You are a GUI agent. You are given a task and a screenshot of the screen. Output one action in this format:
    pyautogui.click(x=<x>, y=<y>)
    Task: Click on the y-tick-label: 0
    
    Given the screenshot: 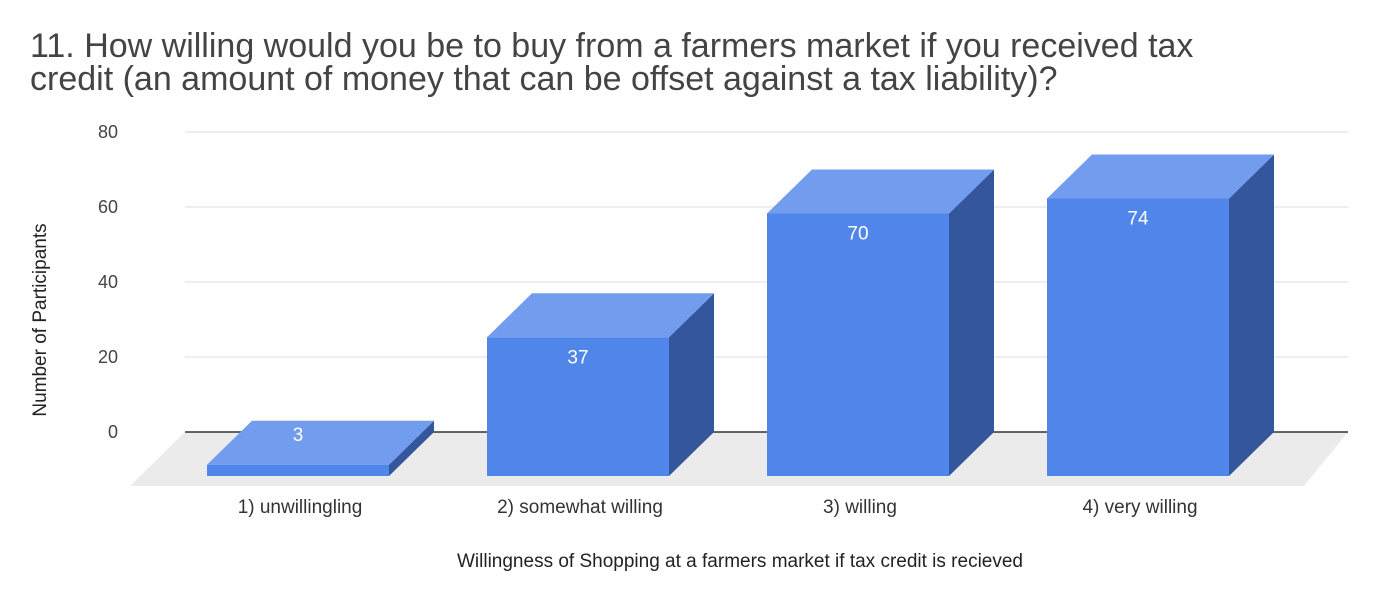 What is the action you would take?
    pyautogui.click(x=113, y=432)
    